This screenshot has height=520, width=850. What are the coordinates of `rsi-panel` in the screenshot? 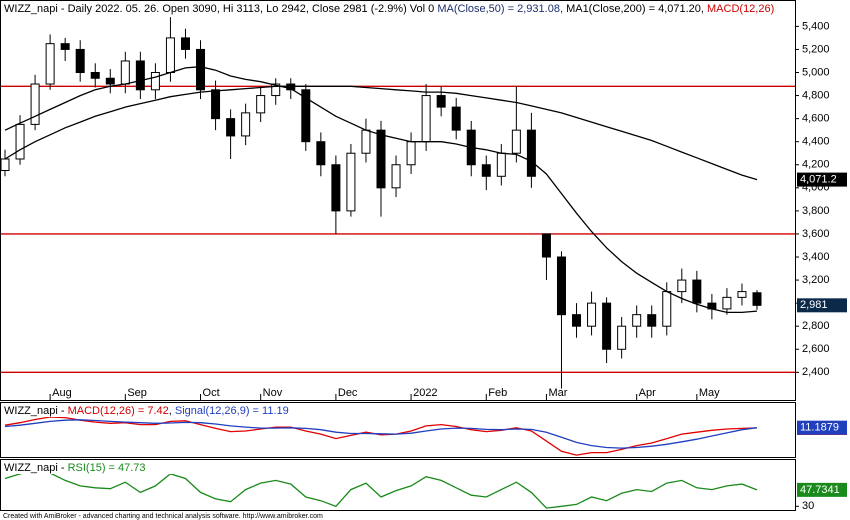 It's located at (398, 485).